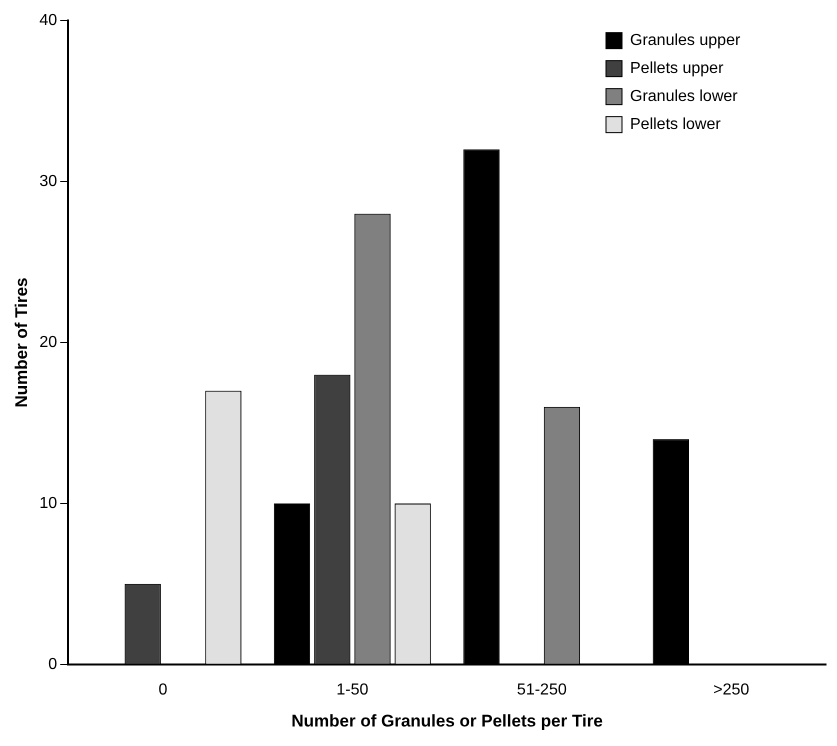 This screenshot has width=837, height=746. I want to click on y-tick-label: 40, so click(48, 21).